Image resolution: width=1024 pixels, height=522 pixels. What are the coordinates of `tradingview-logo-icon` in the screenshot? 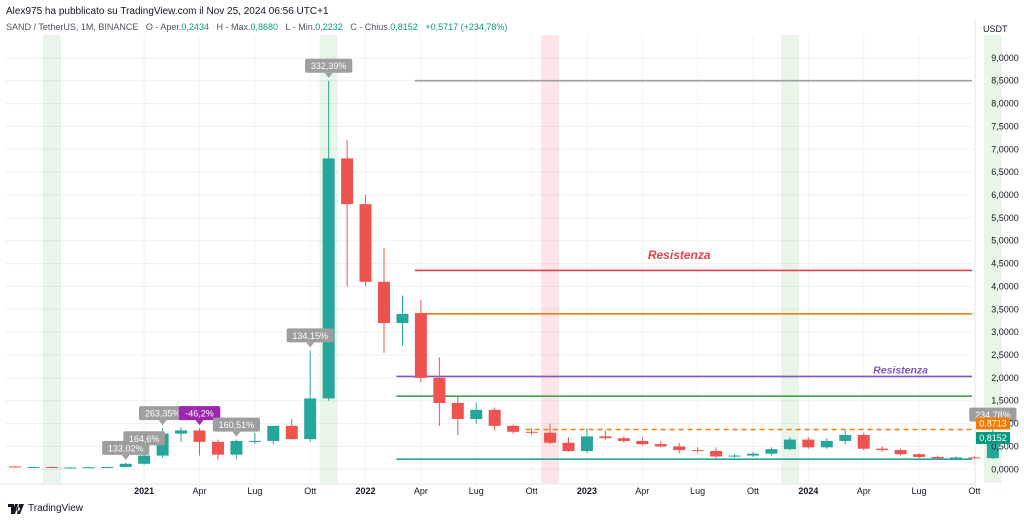 It's located at (16, 508).